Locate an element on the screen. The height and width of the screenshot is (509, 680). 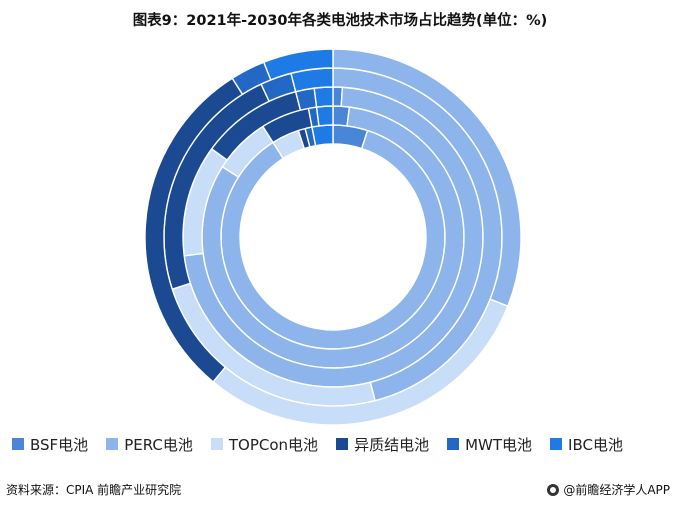
legend-item-2: PERC电池 is located at coordinates (149, 444).